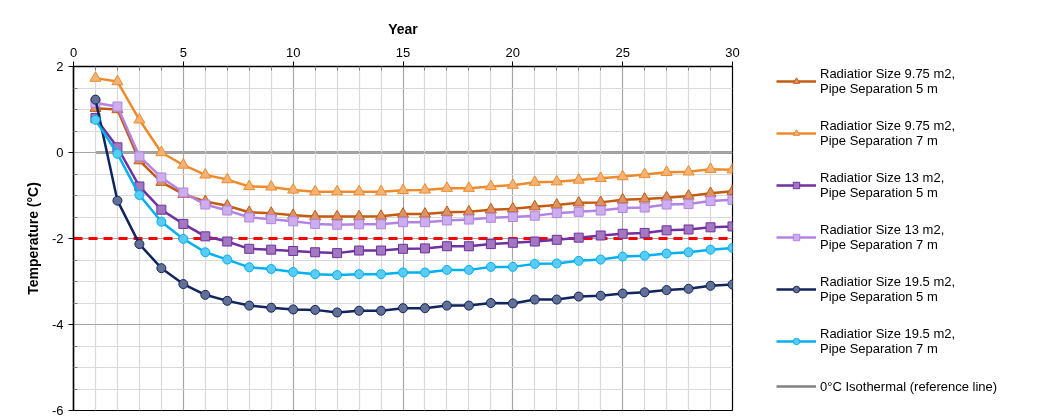 The width and height of the screenshot is (1046, 419). I want to click on legend-label: Radiatior Size 9.75 m2, Pipe Separation 7 m, so click(888, 133).